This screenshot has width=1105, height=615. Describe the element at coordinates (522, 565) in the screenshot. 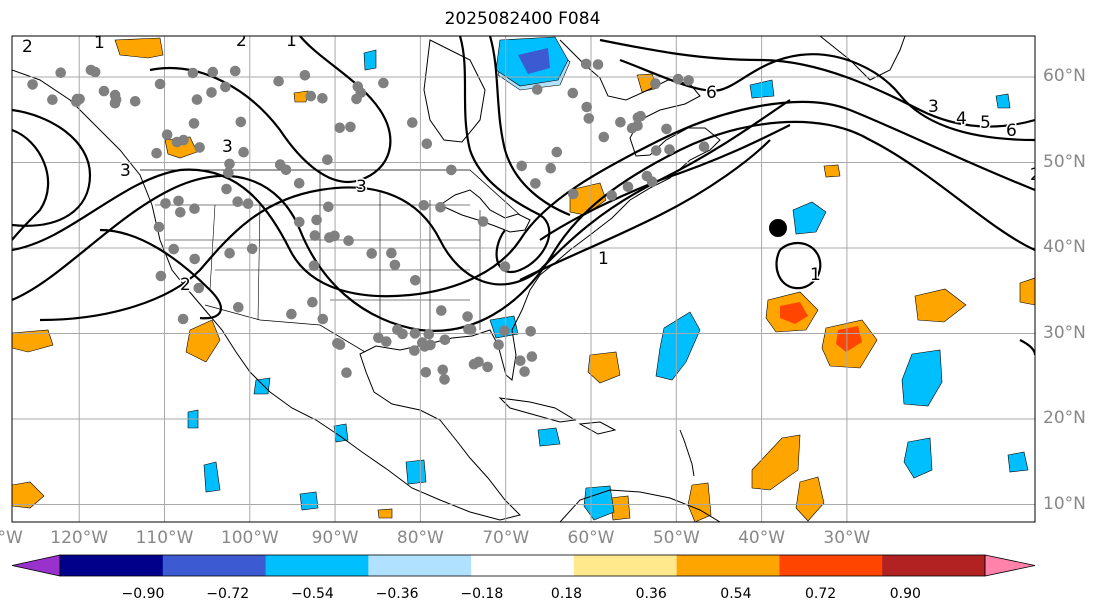

I see `colorbar-outline` at that location.